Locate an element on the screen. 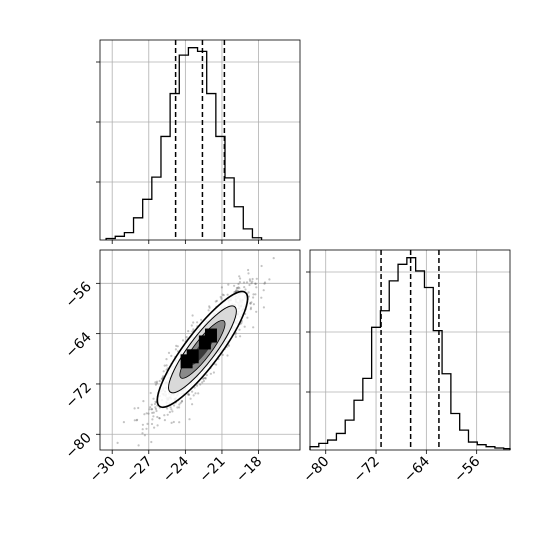  y-tick-label-3: −56 is located at coordinates (79, 295).